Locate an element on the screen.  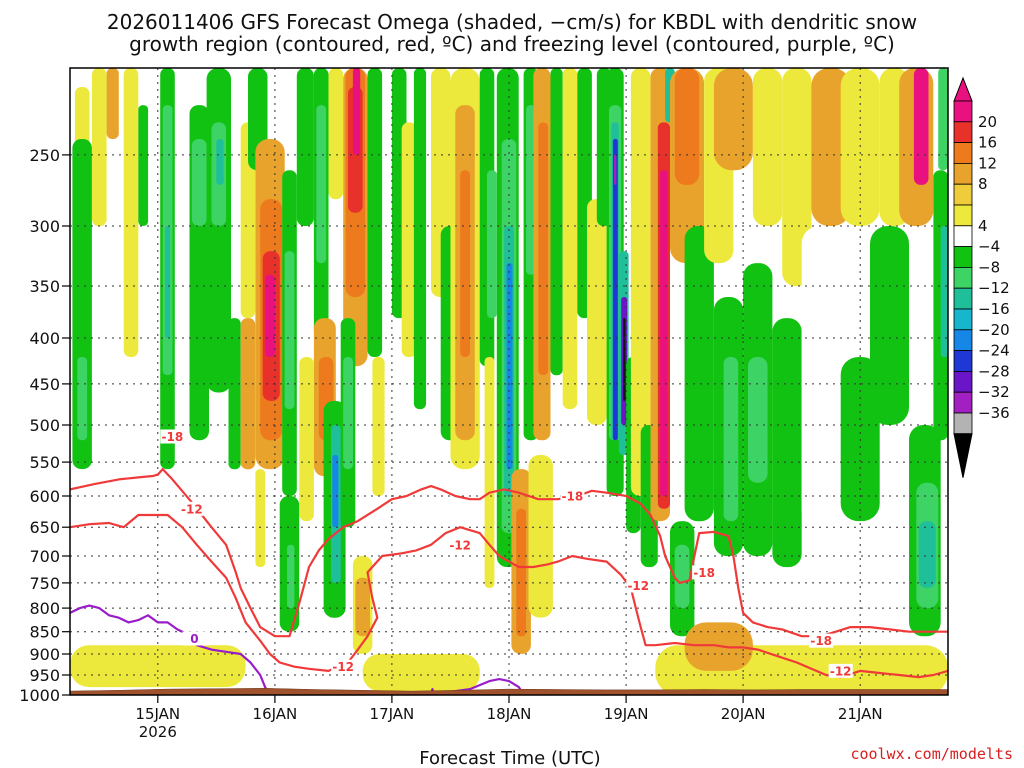
label-dgz-12-b: -12 is located at coordinates (343, 667).